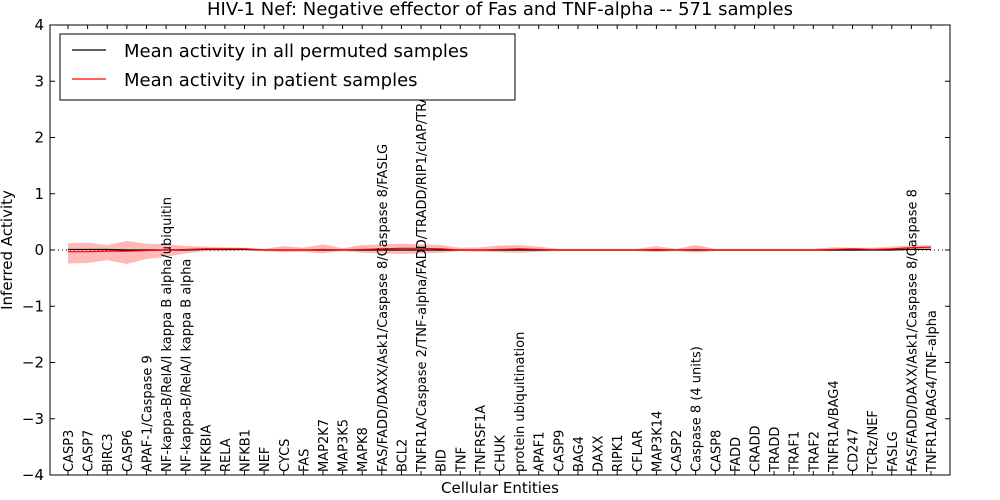 This screenshot has height=500, width=1000. What do you see at coordinates (402, 455) in the screenshot?
I see `x-tick-label: BCL2` at bounding box center [402, 455].